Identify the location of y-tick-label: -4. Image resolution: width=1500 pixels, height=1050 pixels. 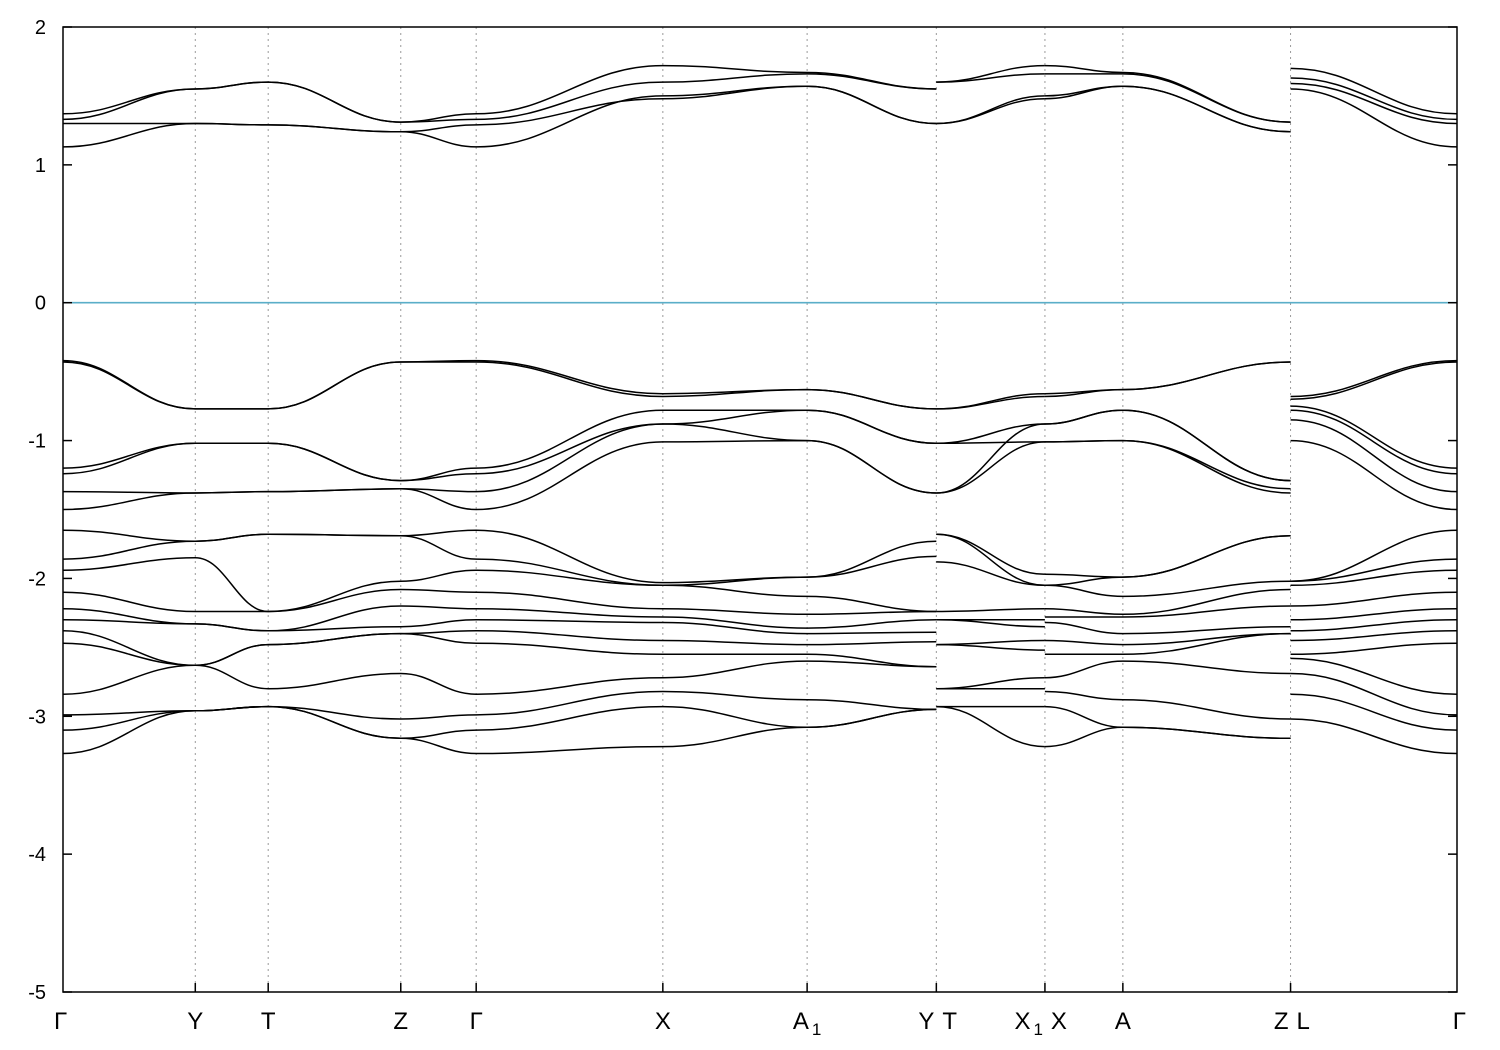
(37, 855).